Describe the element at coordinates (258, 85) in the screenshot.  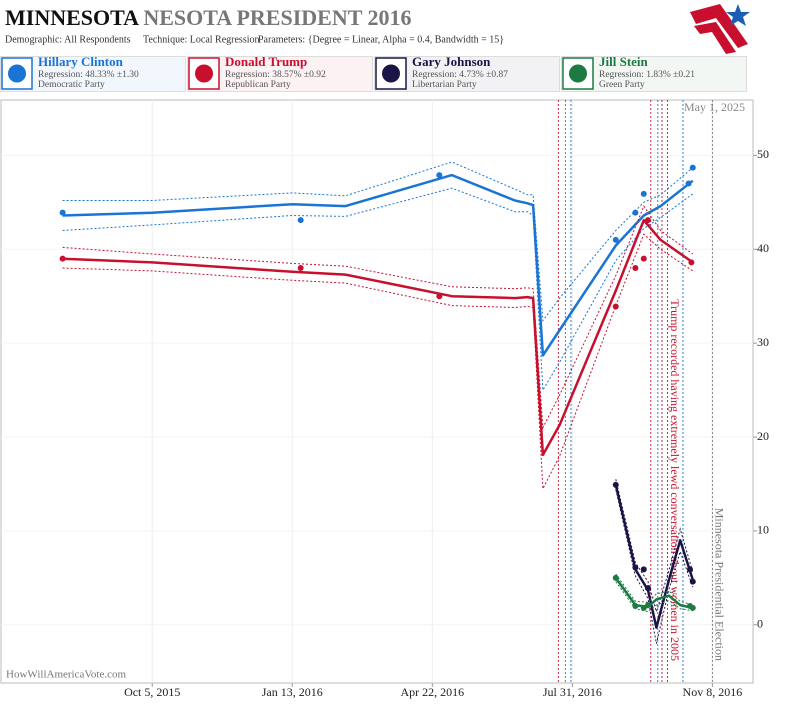
I see `legend-party: Republican Party` at that location.